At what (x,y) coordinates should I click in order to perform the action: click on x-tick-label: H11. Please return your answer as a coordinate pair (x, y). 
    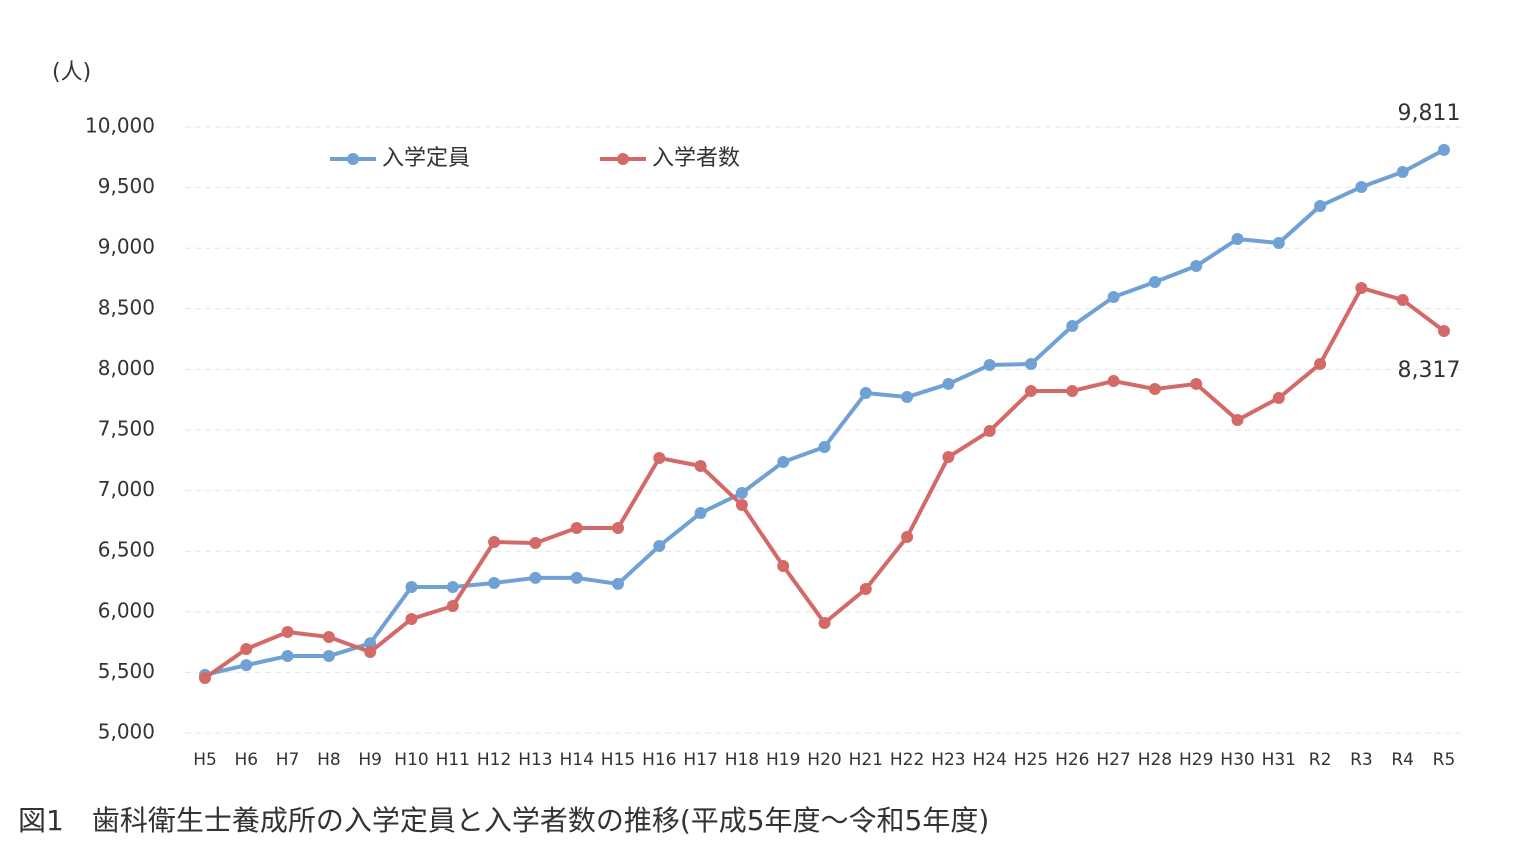
    Looking at the image, I should click on (453, 760).